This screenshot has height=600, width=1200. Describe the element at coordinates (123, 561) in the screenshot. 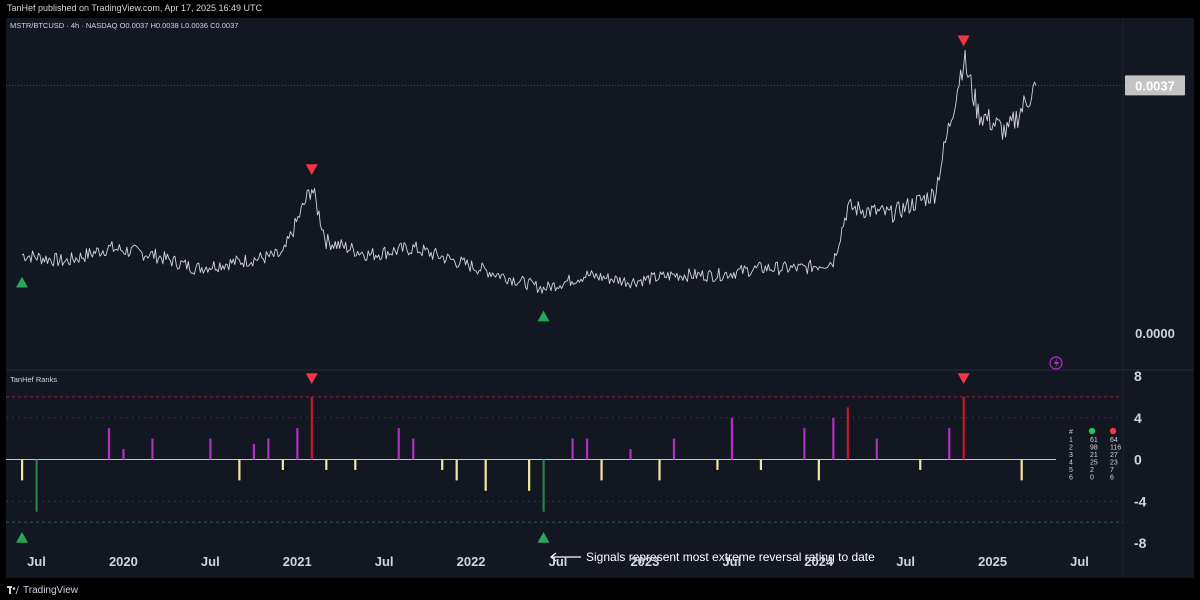

I see `time-axis-label: 2020` at that location.